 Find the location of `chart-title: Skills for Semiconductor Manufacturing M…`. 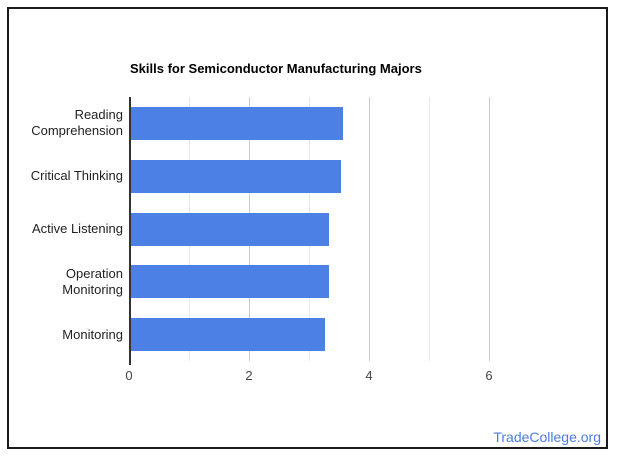

chart-title: Skills for Semiconductor Manufacturing M… is located at coordinates (276, 68).